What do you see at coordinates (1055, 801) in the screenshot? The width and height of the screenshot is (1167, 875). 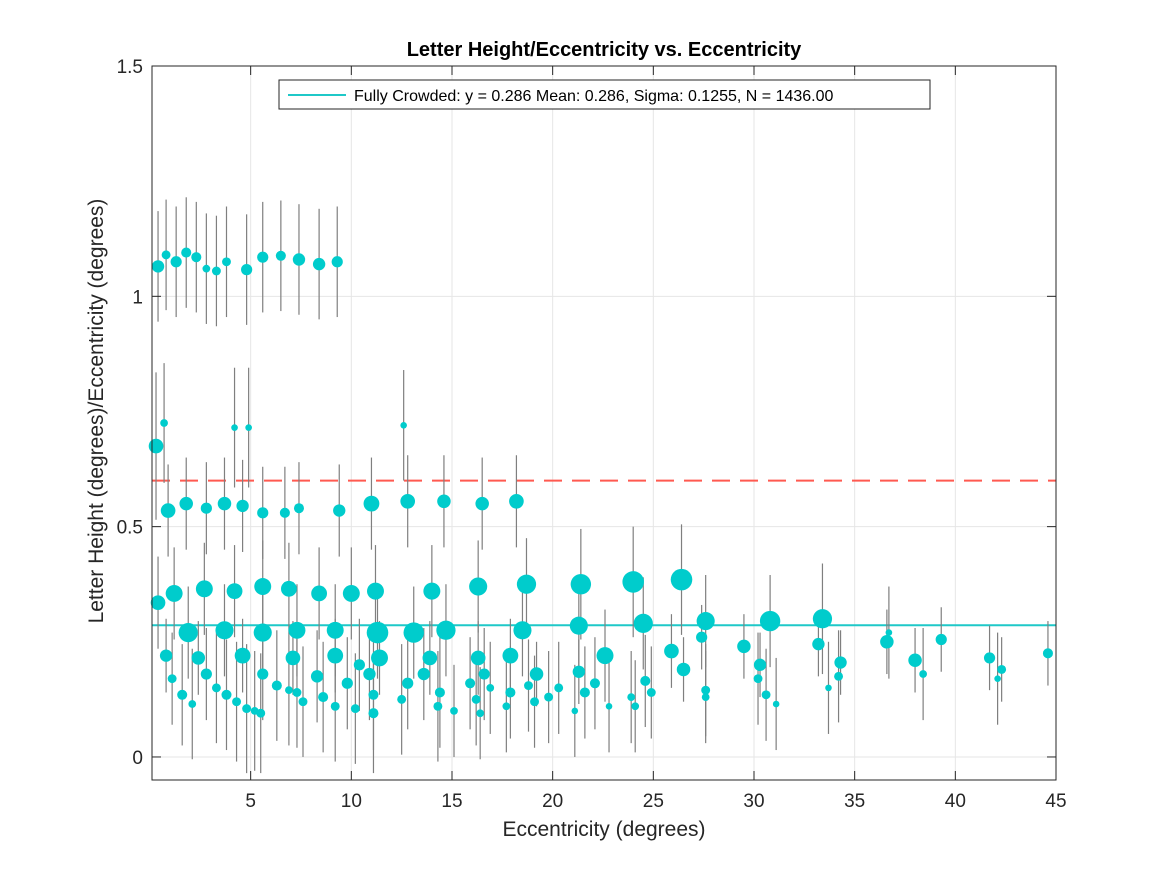 I see `x-tick-label: 45` at bounding box center [1055, 801].